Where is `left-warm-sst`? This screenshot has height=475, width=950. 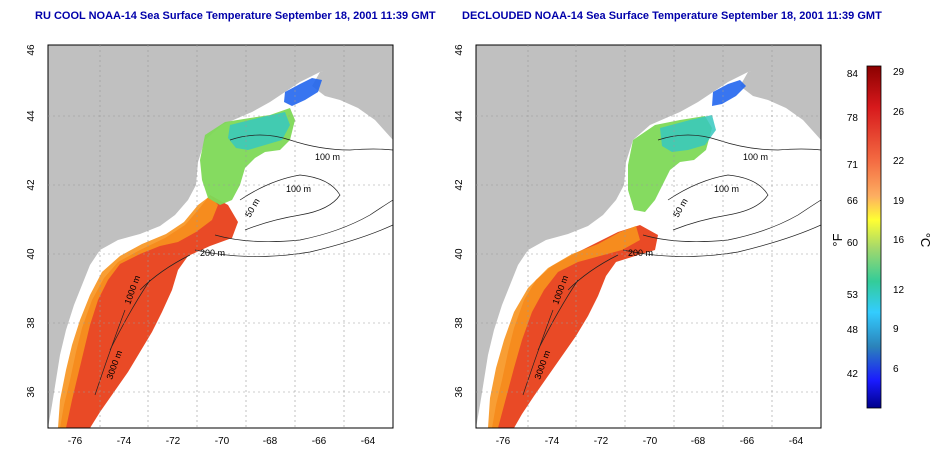 left-warm-sst is located at coordinates (149, 311).